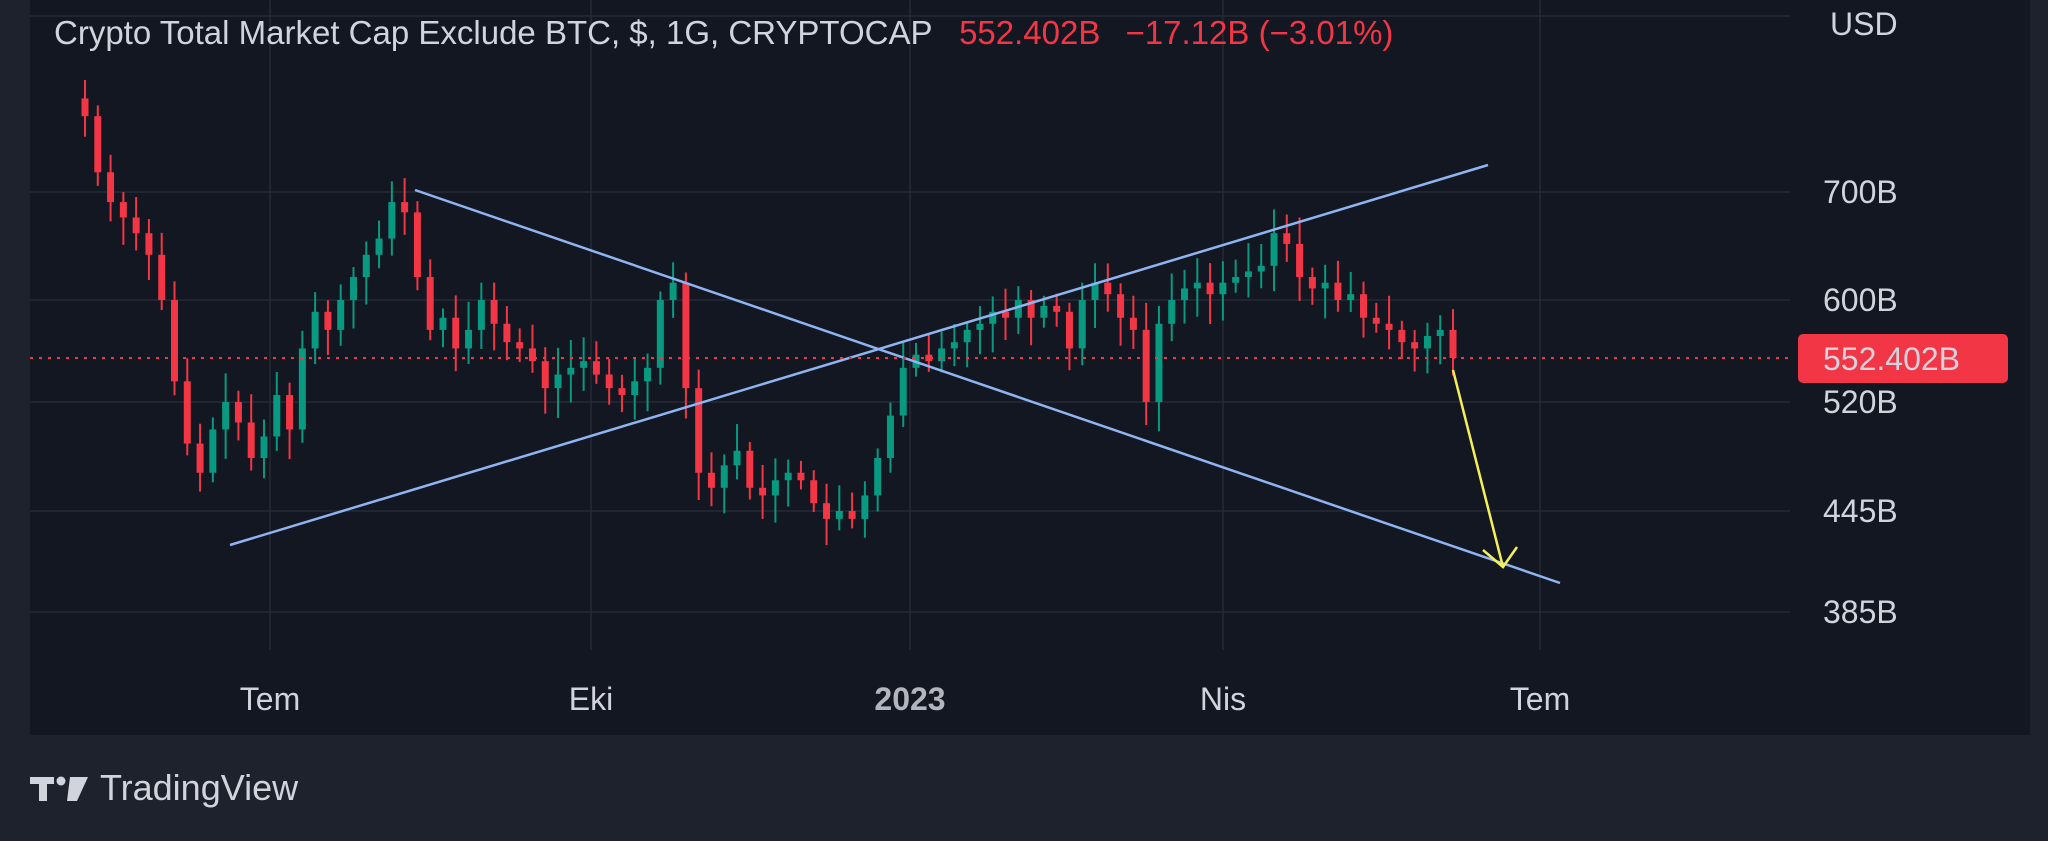  What do you see at coordinates (1891, 359) in the screenshot?
I see `last-price-badge-label: 552.402B` at bounding box center [1891, 359].